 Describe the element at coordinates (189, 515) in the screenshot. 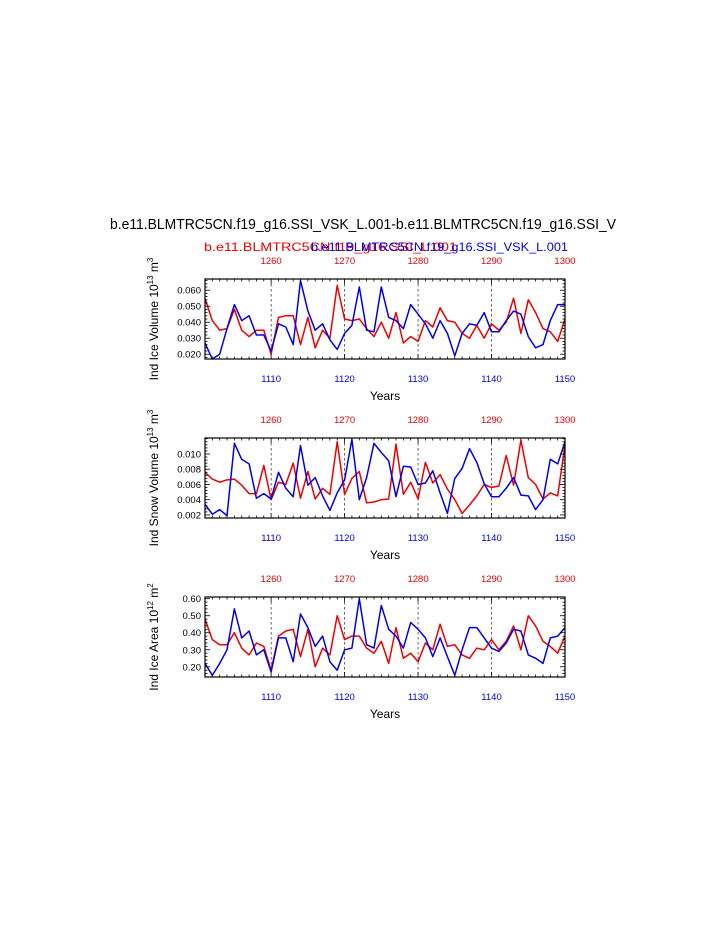

I see `y-tick-label: 0.002` at that location.